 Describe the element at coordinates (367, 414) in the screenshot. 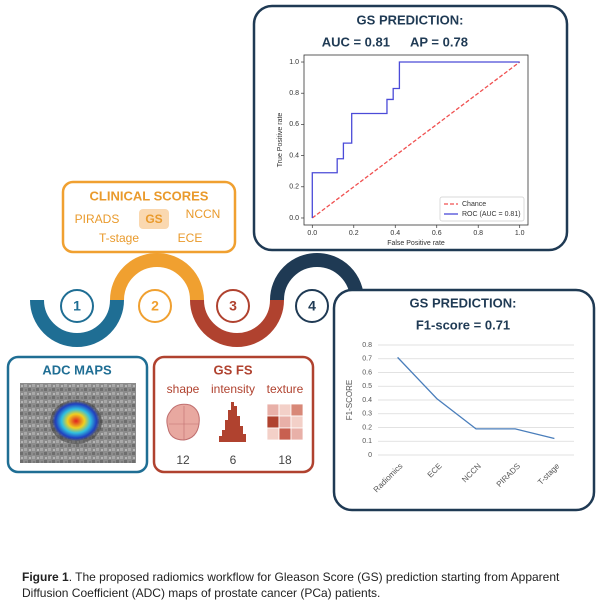

I see `y-tick-label: 0.3` at that location.